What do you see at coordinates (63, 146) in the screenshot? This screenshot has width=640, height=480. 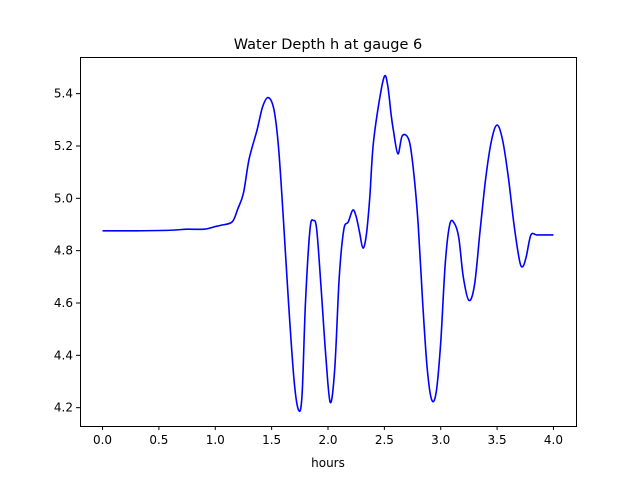 I see `y-tick-label: 5.2` at bounding box center [63, 146].